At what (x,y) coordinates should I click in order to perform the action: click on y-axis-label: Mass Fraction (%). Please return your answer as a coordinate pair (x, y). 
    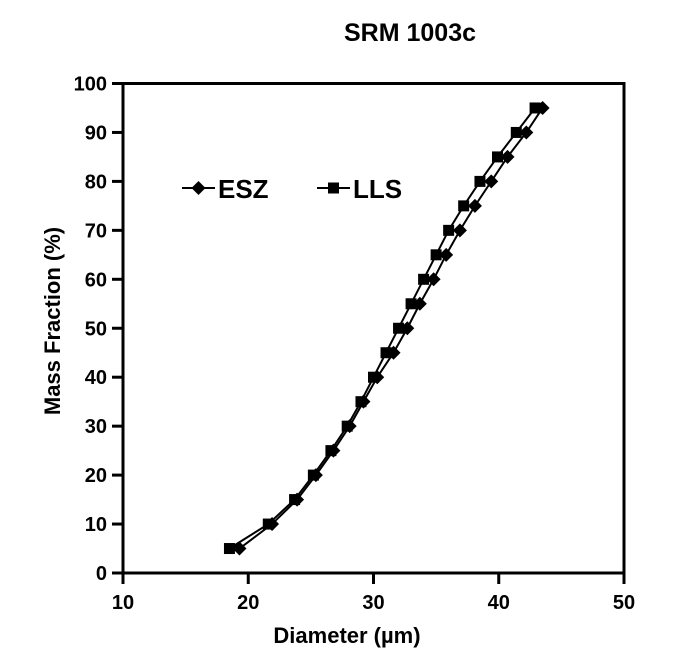
    Looking at the image, I should click on (52, 321).